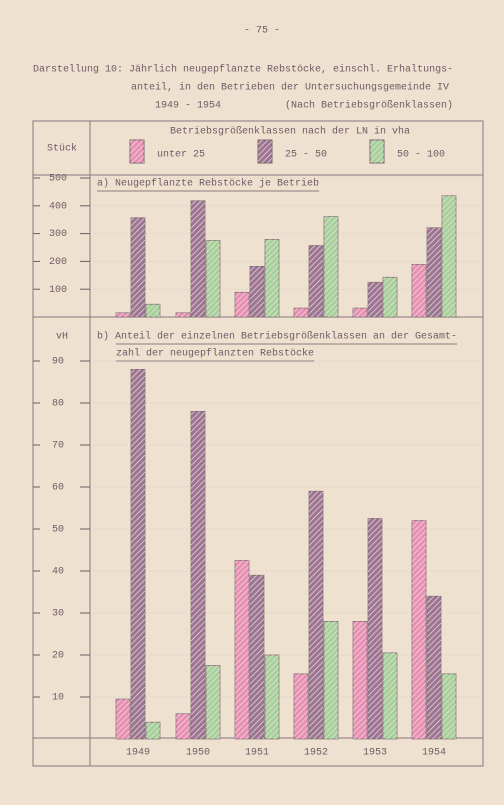  Describe the element at coordinates (58, 446) in the screenshot. I see `y-tick-label: 70` at that location.